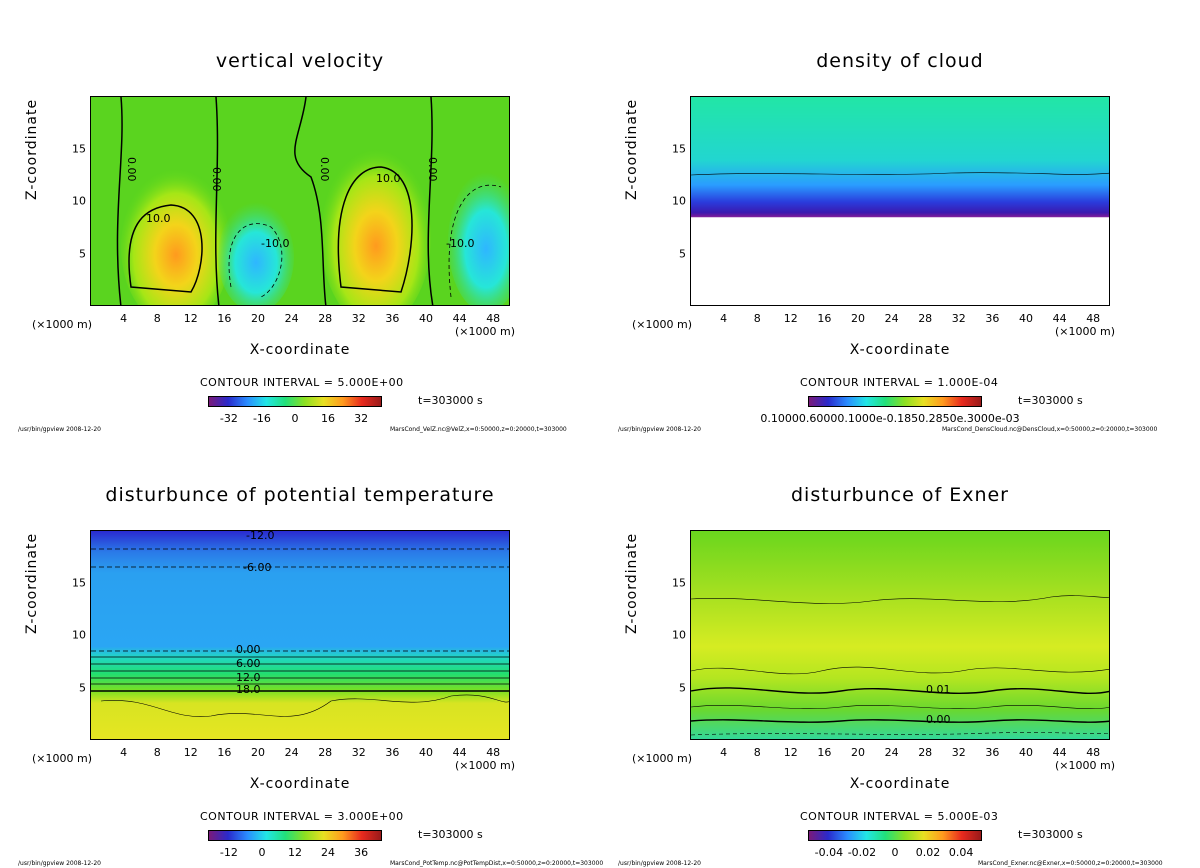  What do you see at coordinates (900, 61) in the screenshot?
I see `chart-title: density of cloud` at bounding box center [900, 61].